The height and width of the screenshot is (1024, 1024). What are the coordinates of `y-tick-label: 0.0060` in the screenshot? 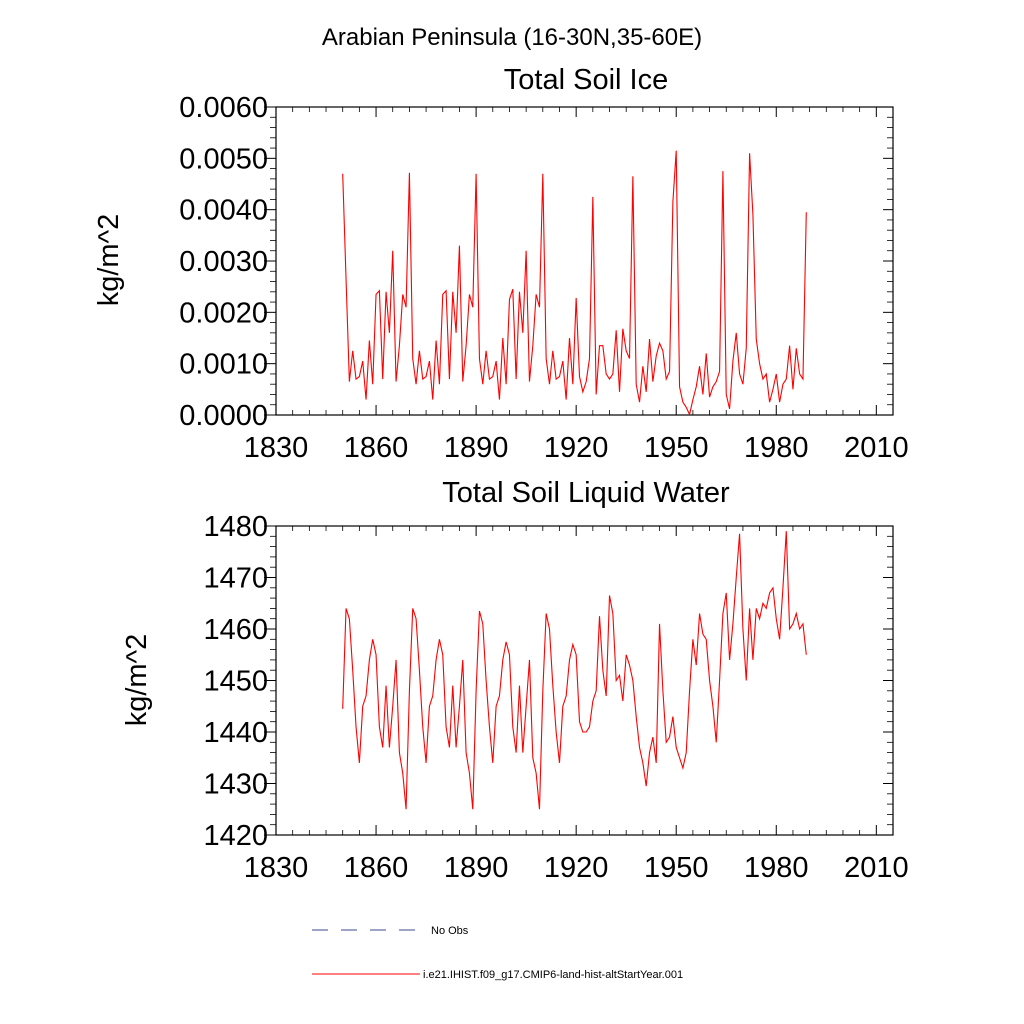 It's located at (223, 108).